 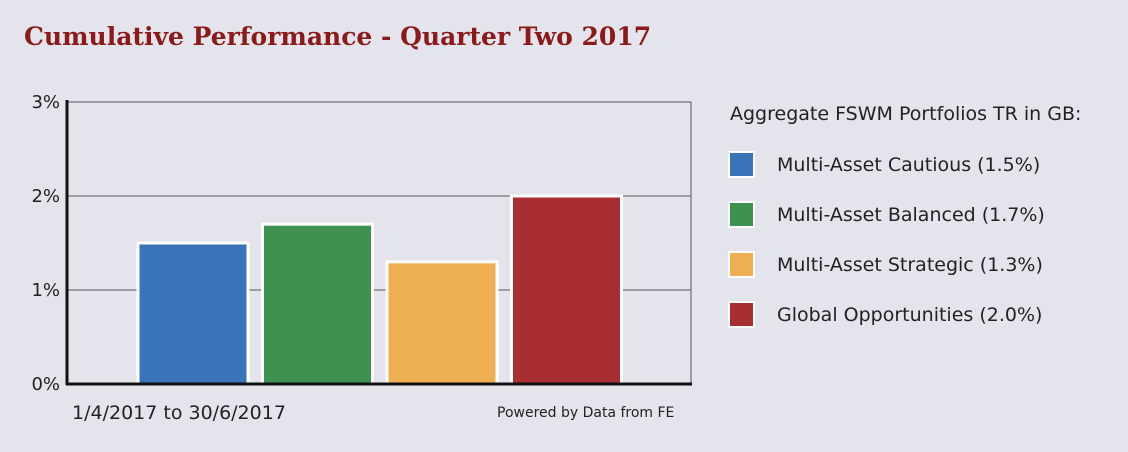 What do you see at coordinates (909, 164) in the screenshot?
I see `legend-label: Multi-Asset Cautious (1.5%)` at bounding box center [909, 164].